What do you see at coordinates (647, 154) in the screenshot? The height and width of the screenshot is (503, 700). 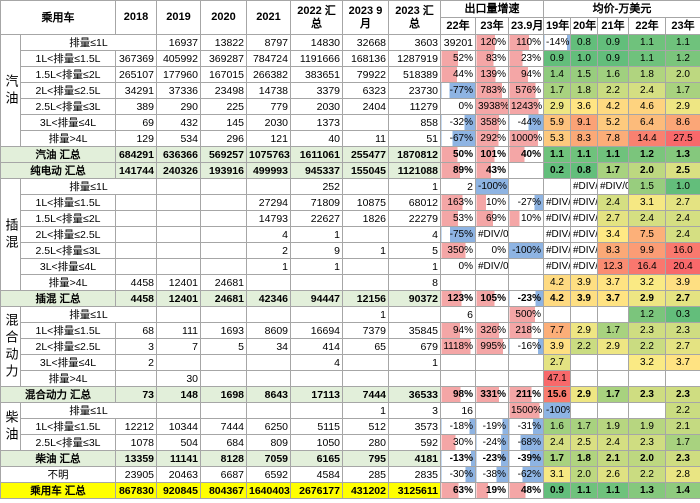 I see `price: 1.2` at bounding box center [647, 154].